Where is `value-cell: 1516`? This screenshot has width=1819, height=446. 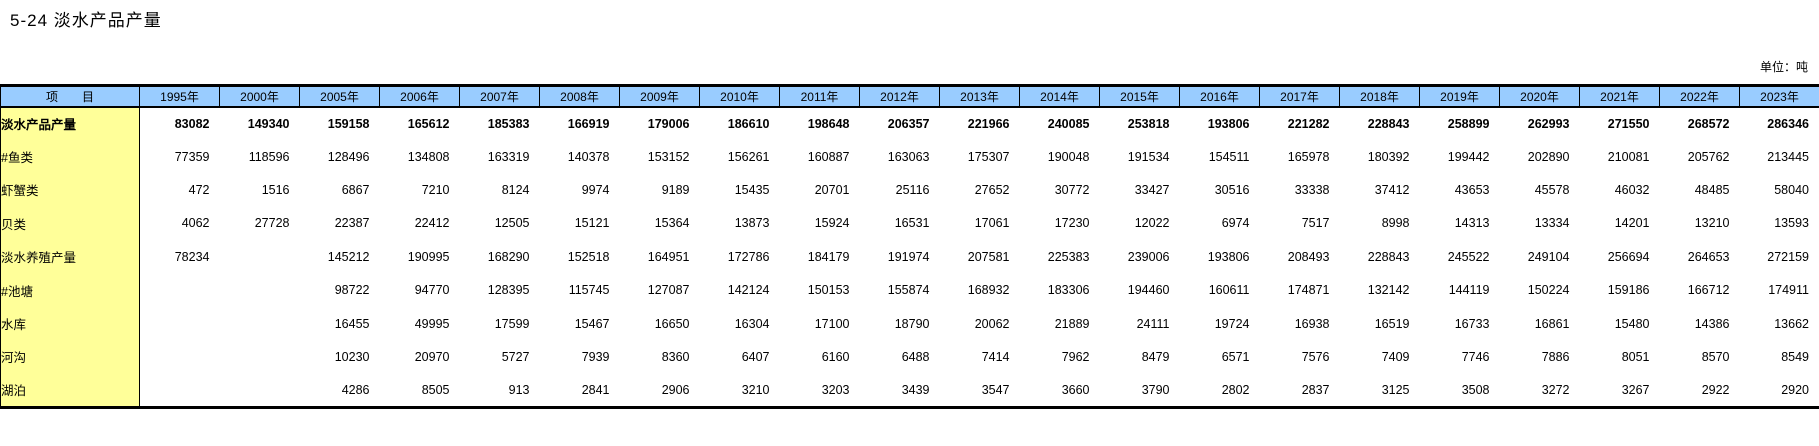 value-cell: 1516 is located at coordinates (259, 190).